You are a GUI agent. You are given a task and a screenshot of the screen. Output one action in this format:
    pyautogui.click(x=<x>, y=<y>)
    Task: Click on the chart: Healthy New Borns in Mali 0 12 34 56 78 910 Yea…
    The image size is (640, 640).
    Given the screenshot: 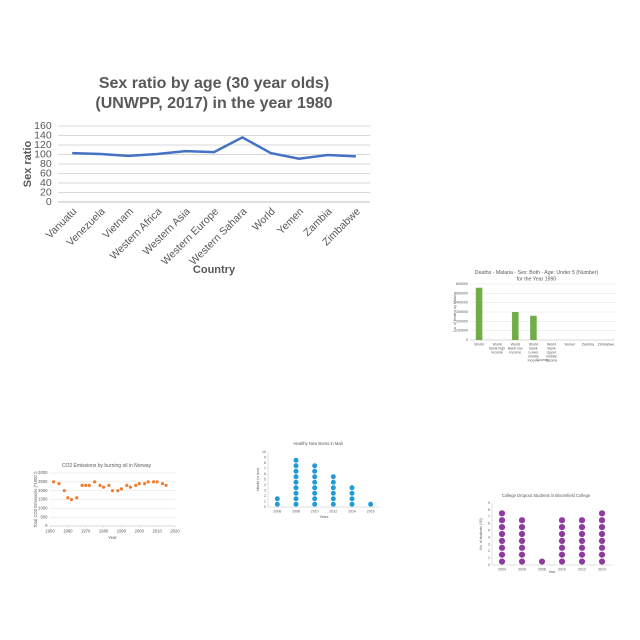 What is the action you would take?
    pyautogui.click(x=318, y=480)
    